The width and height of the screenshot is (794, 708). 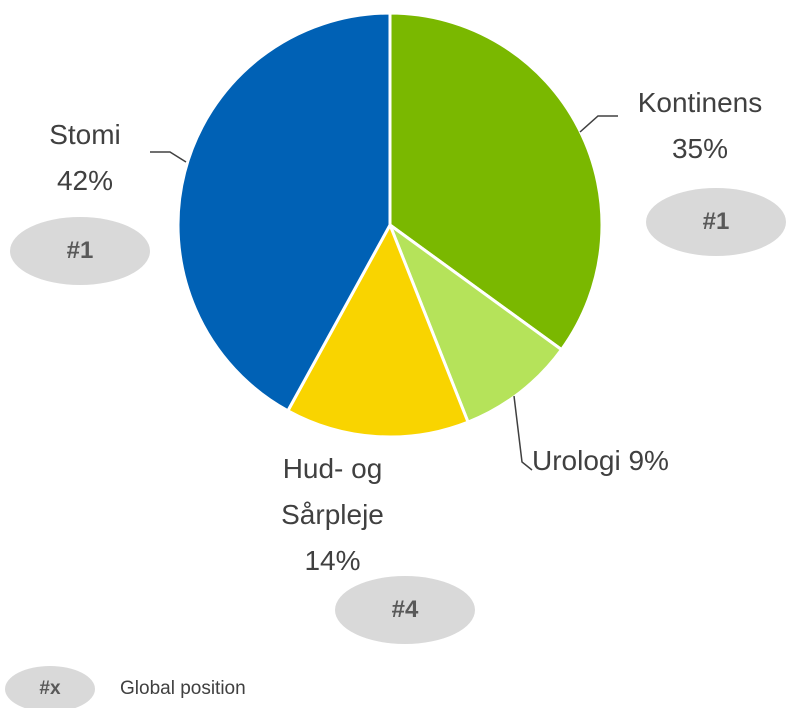 I want to click on value-label: 9%, so click(x=648, y=460).